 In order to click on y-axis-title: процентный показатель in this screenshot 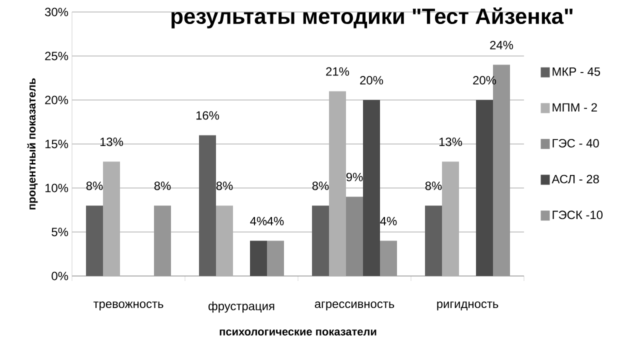, I will do `click(32, 144)`.